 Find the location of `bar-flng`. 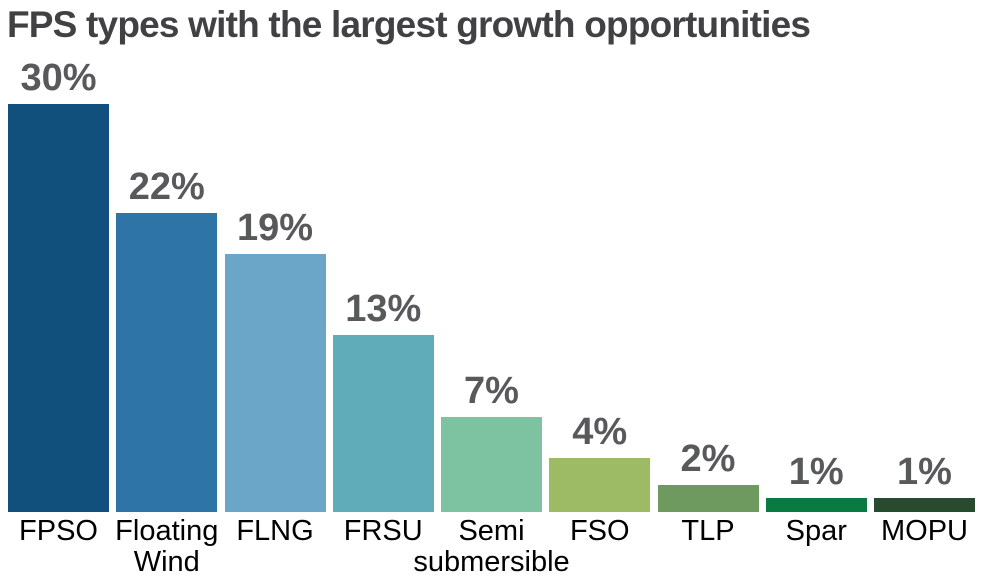

bar-flng is located at coordinates (275, 383).